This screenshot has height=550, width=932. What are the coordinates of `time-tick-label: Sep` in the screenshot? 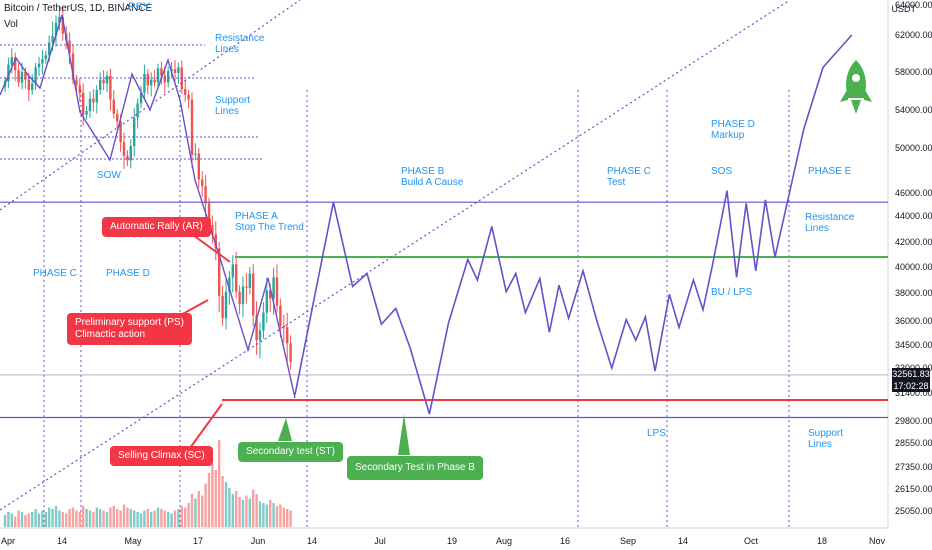 It's located at (628, 541).